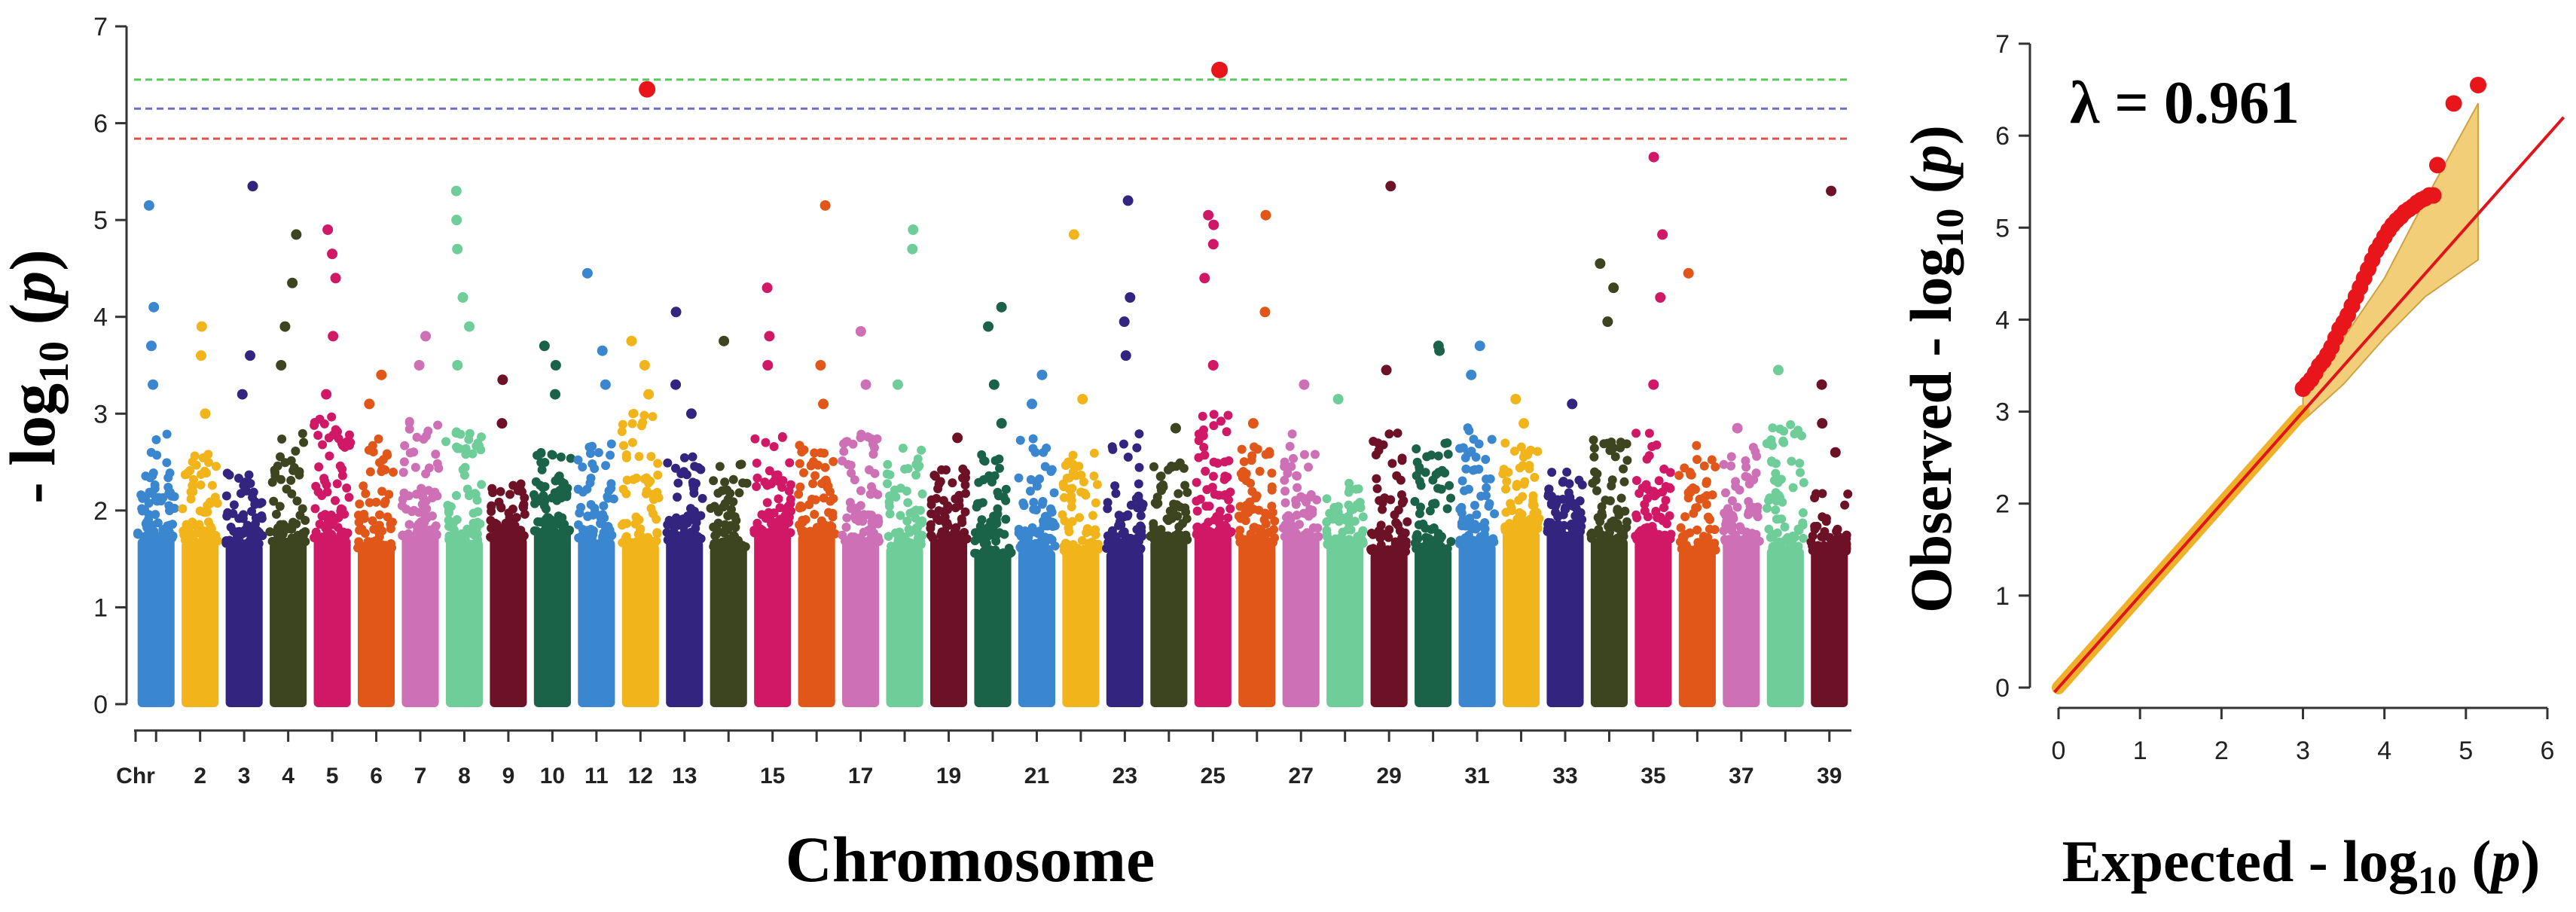  Describe the element at coordinates (2454, 103) in the screenshot. I see `qq-tail-point` at that location.